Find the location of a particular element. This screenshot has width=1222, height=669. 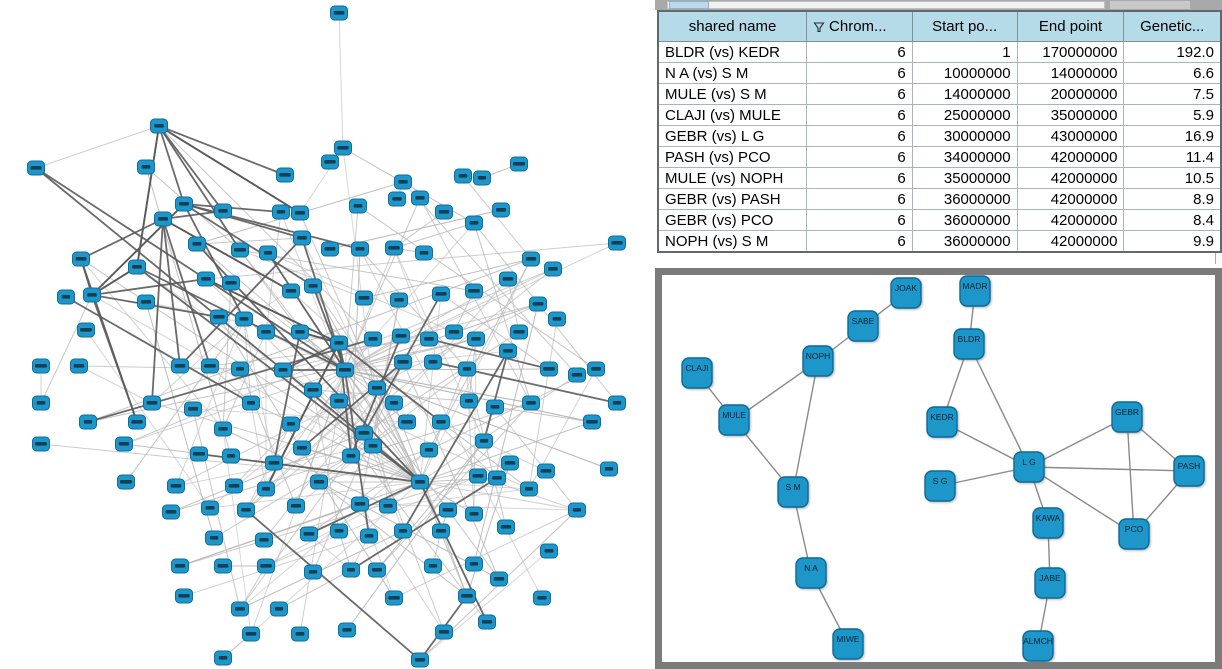

graph-node-pash: PASH is located at coordinates (1189, 471).